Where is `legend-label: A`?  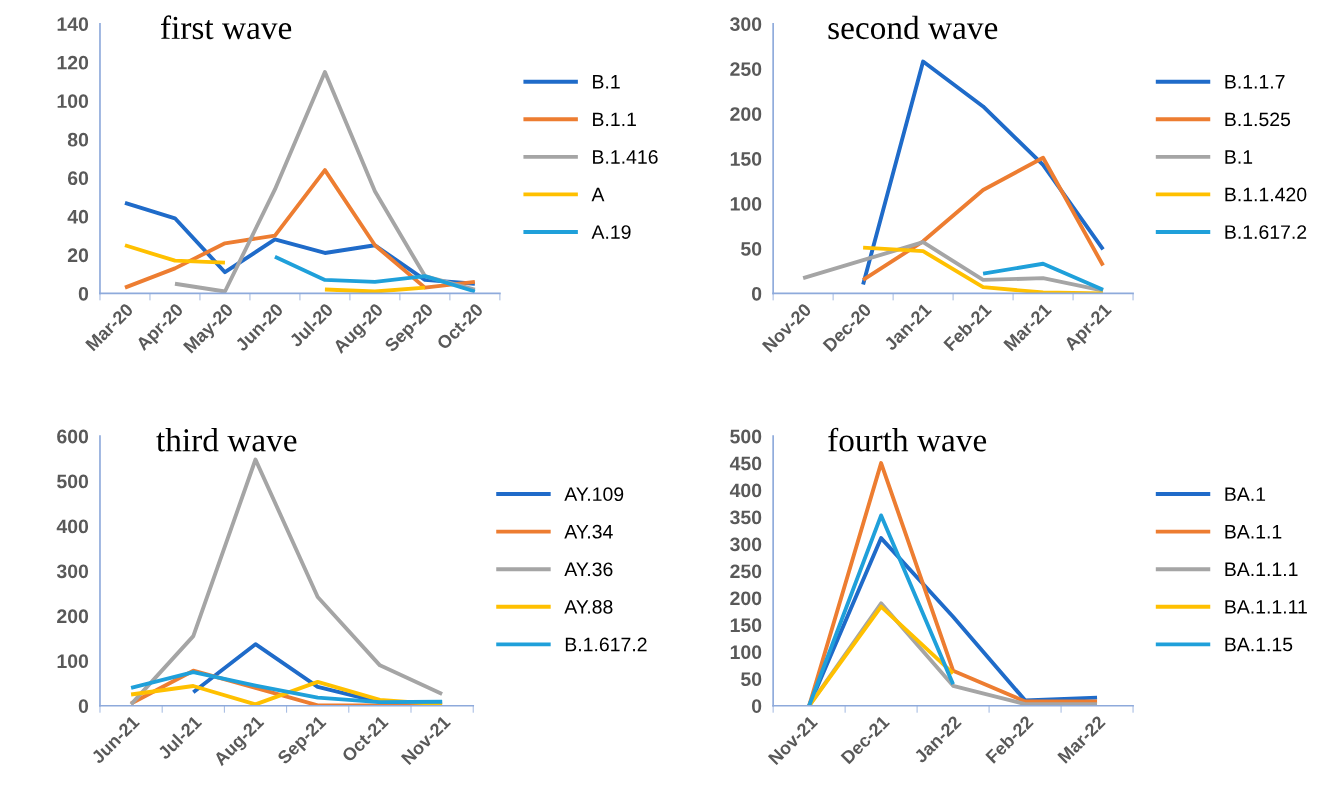 legend-label: A is located at coordinates (598, 194).